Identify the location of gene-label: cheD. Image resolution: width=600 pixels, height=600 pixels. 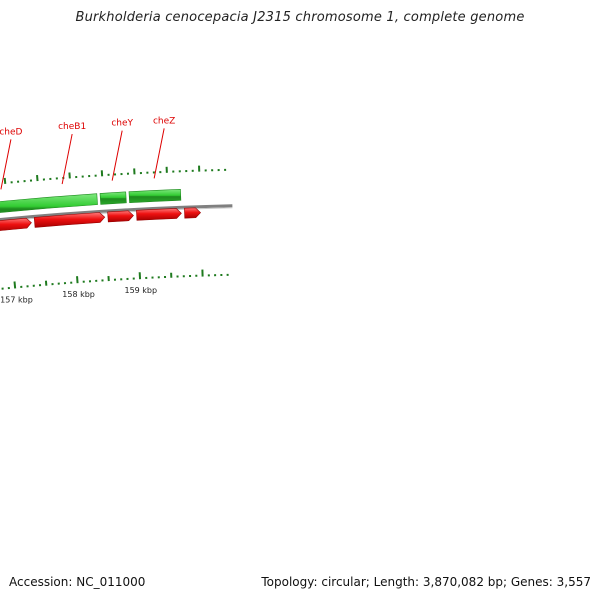
(11, 132).